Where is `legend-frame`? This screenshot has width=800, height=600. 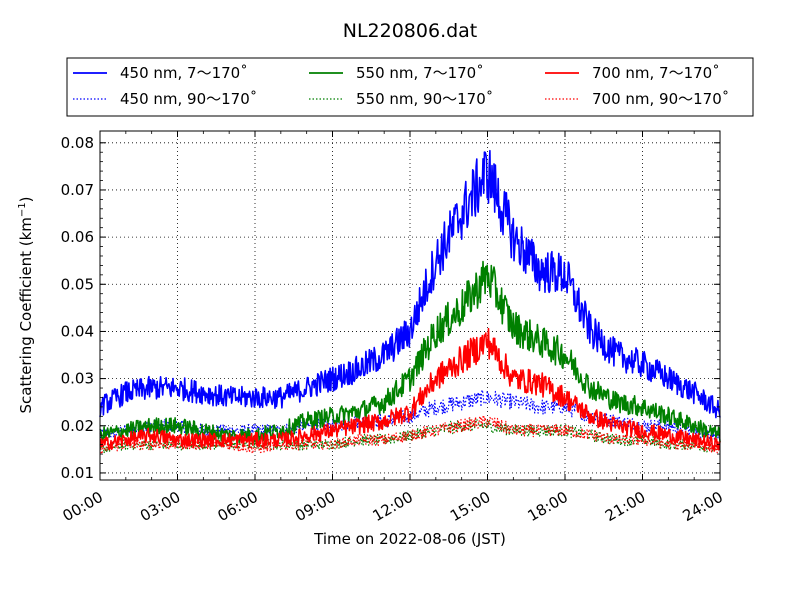
legend-frame is located at coordinates (410, 87).